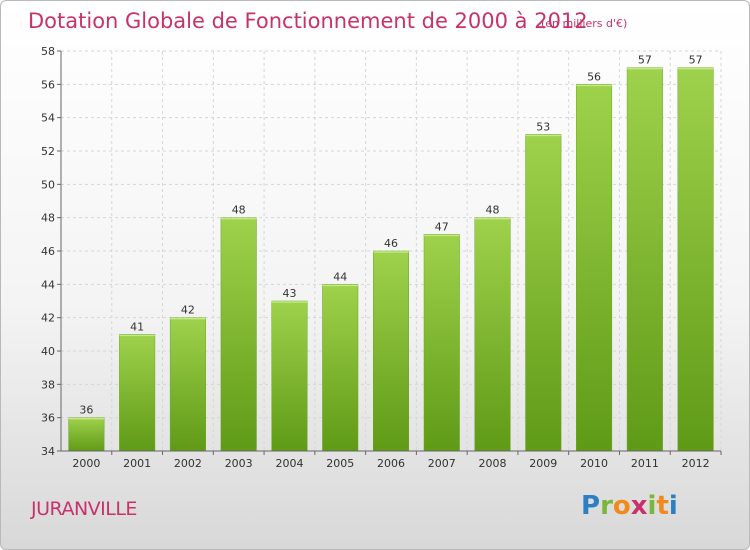 Image resolution: width=750 pixels, height=550 pixels. What do you see at coordinates (48, 84) in the screenshot?
I see `y-tick-label: 56` at bounding box center [48, 84].